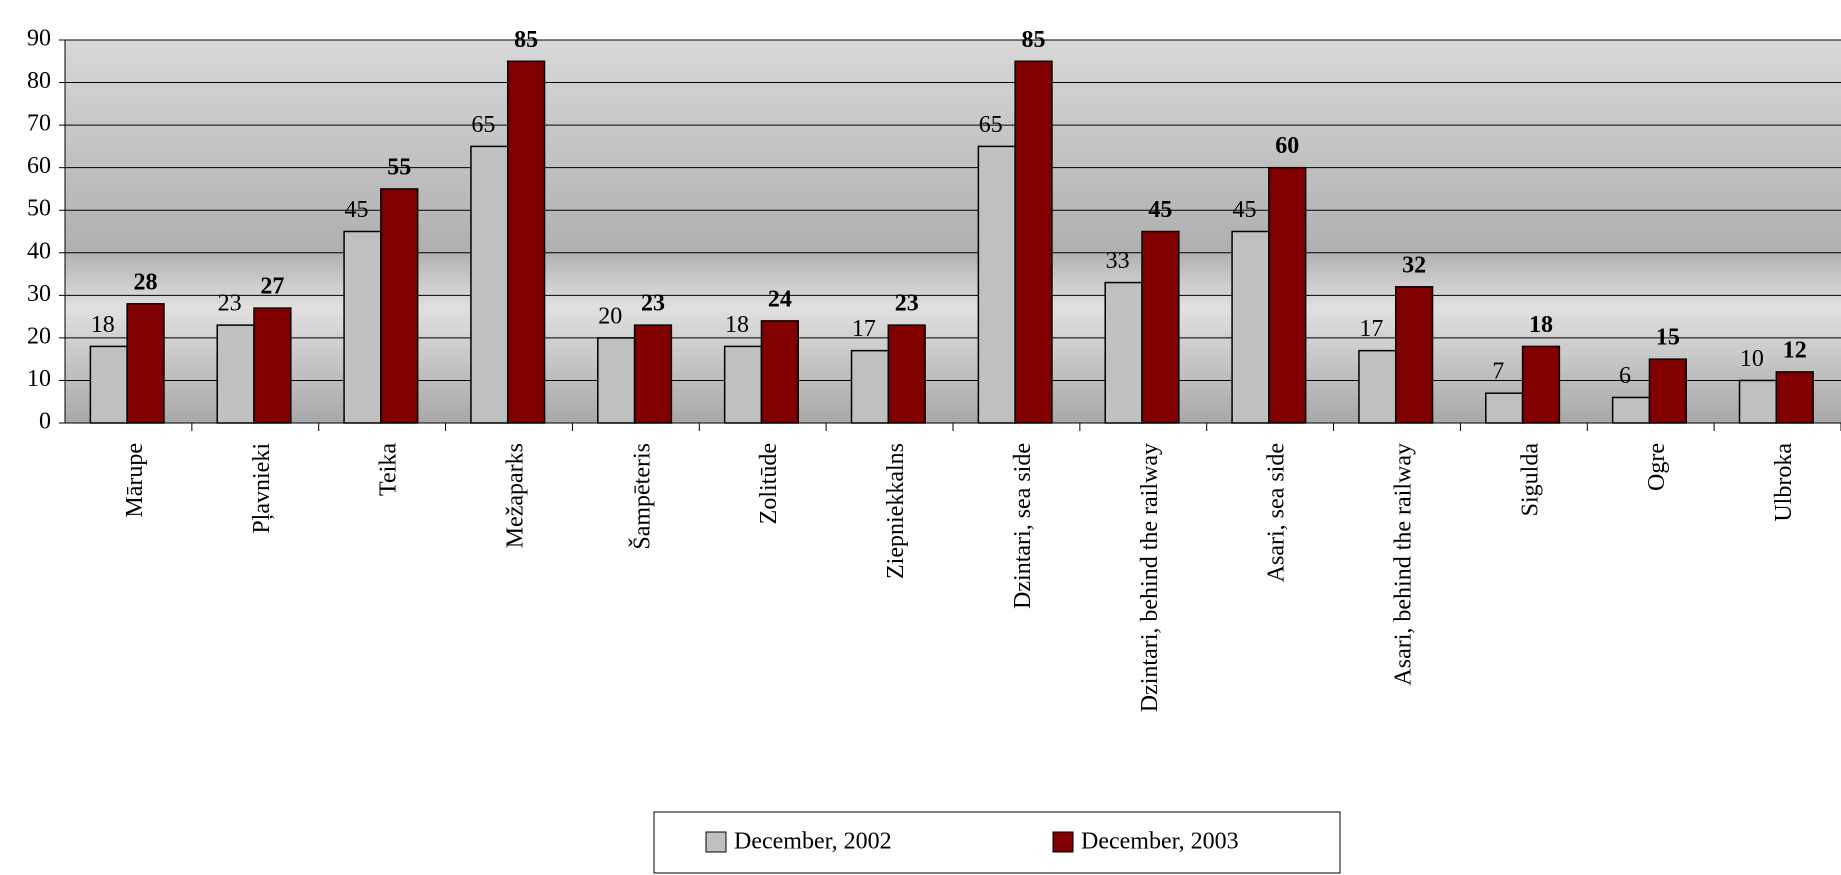 Image resolution: width=1841 pixels, height=875 pixels. Describe the element at coordinates (39, 336) in the screenshot. I see `y-tick-label: 20` at that location.